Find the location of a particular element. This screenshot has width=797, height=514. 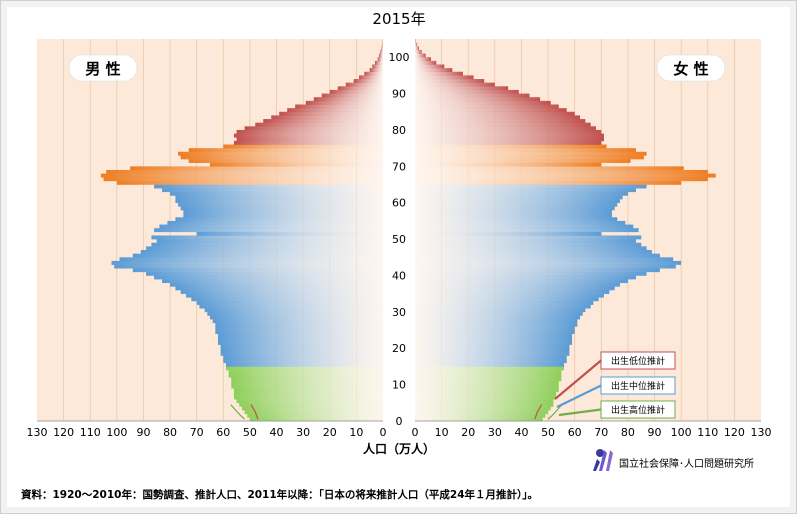

x-tick-label-left: 90 is located at coordinates (143, 432).